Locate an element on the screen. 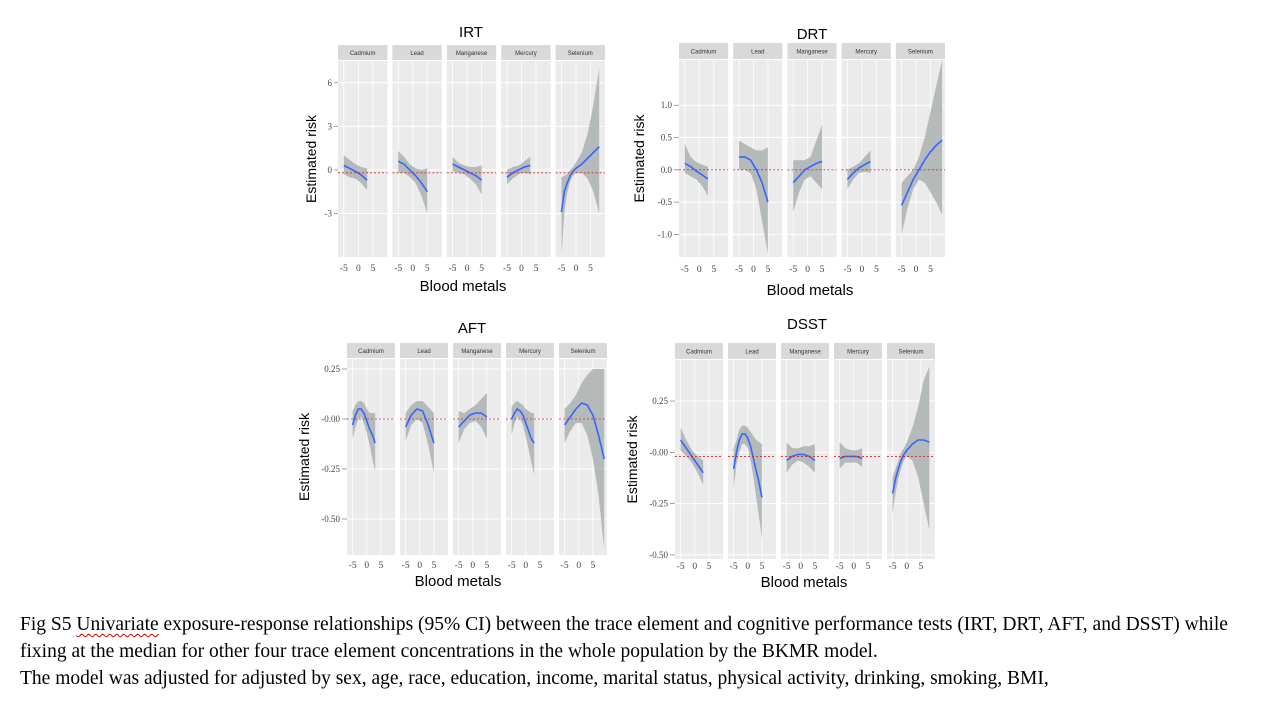  y-tick-label: -0.50 is located at coordinates (658, 555).